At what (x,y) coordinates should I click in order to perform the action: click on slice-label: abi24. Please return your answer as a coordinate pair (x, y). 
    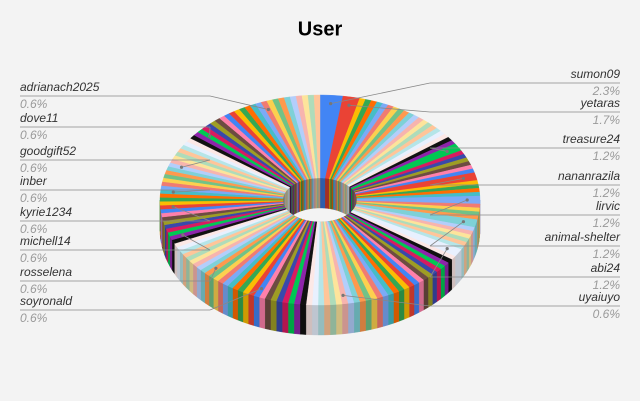
    Looking at the image, I should click on (606, 268).